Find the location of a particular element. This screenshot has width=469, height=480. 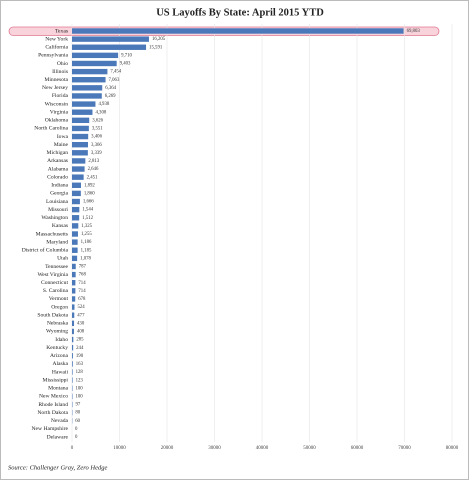

y-tick-label: Missouri is located at coordinates (58, 210).